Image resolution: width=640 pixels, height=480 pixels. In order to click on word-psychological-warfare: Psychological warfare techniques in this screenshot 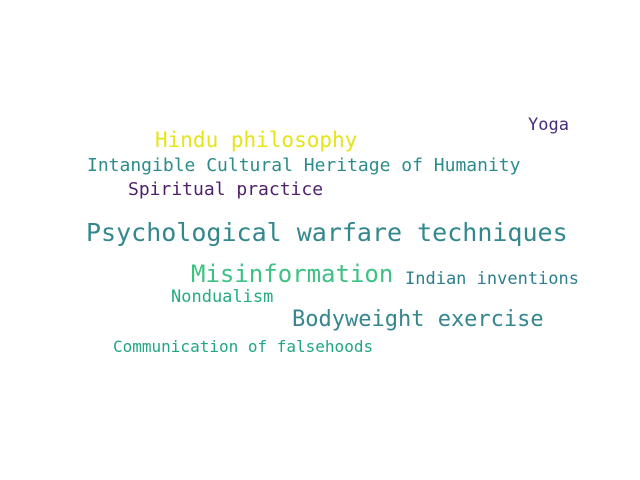, I will do `click(327, 232)`.